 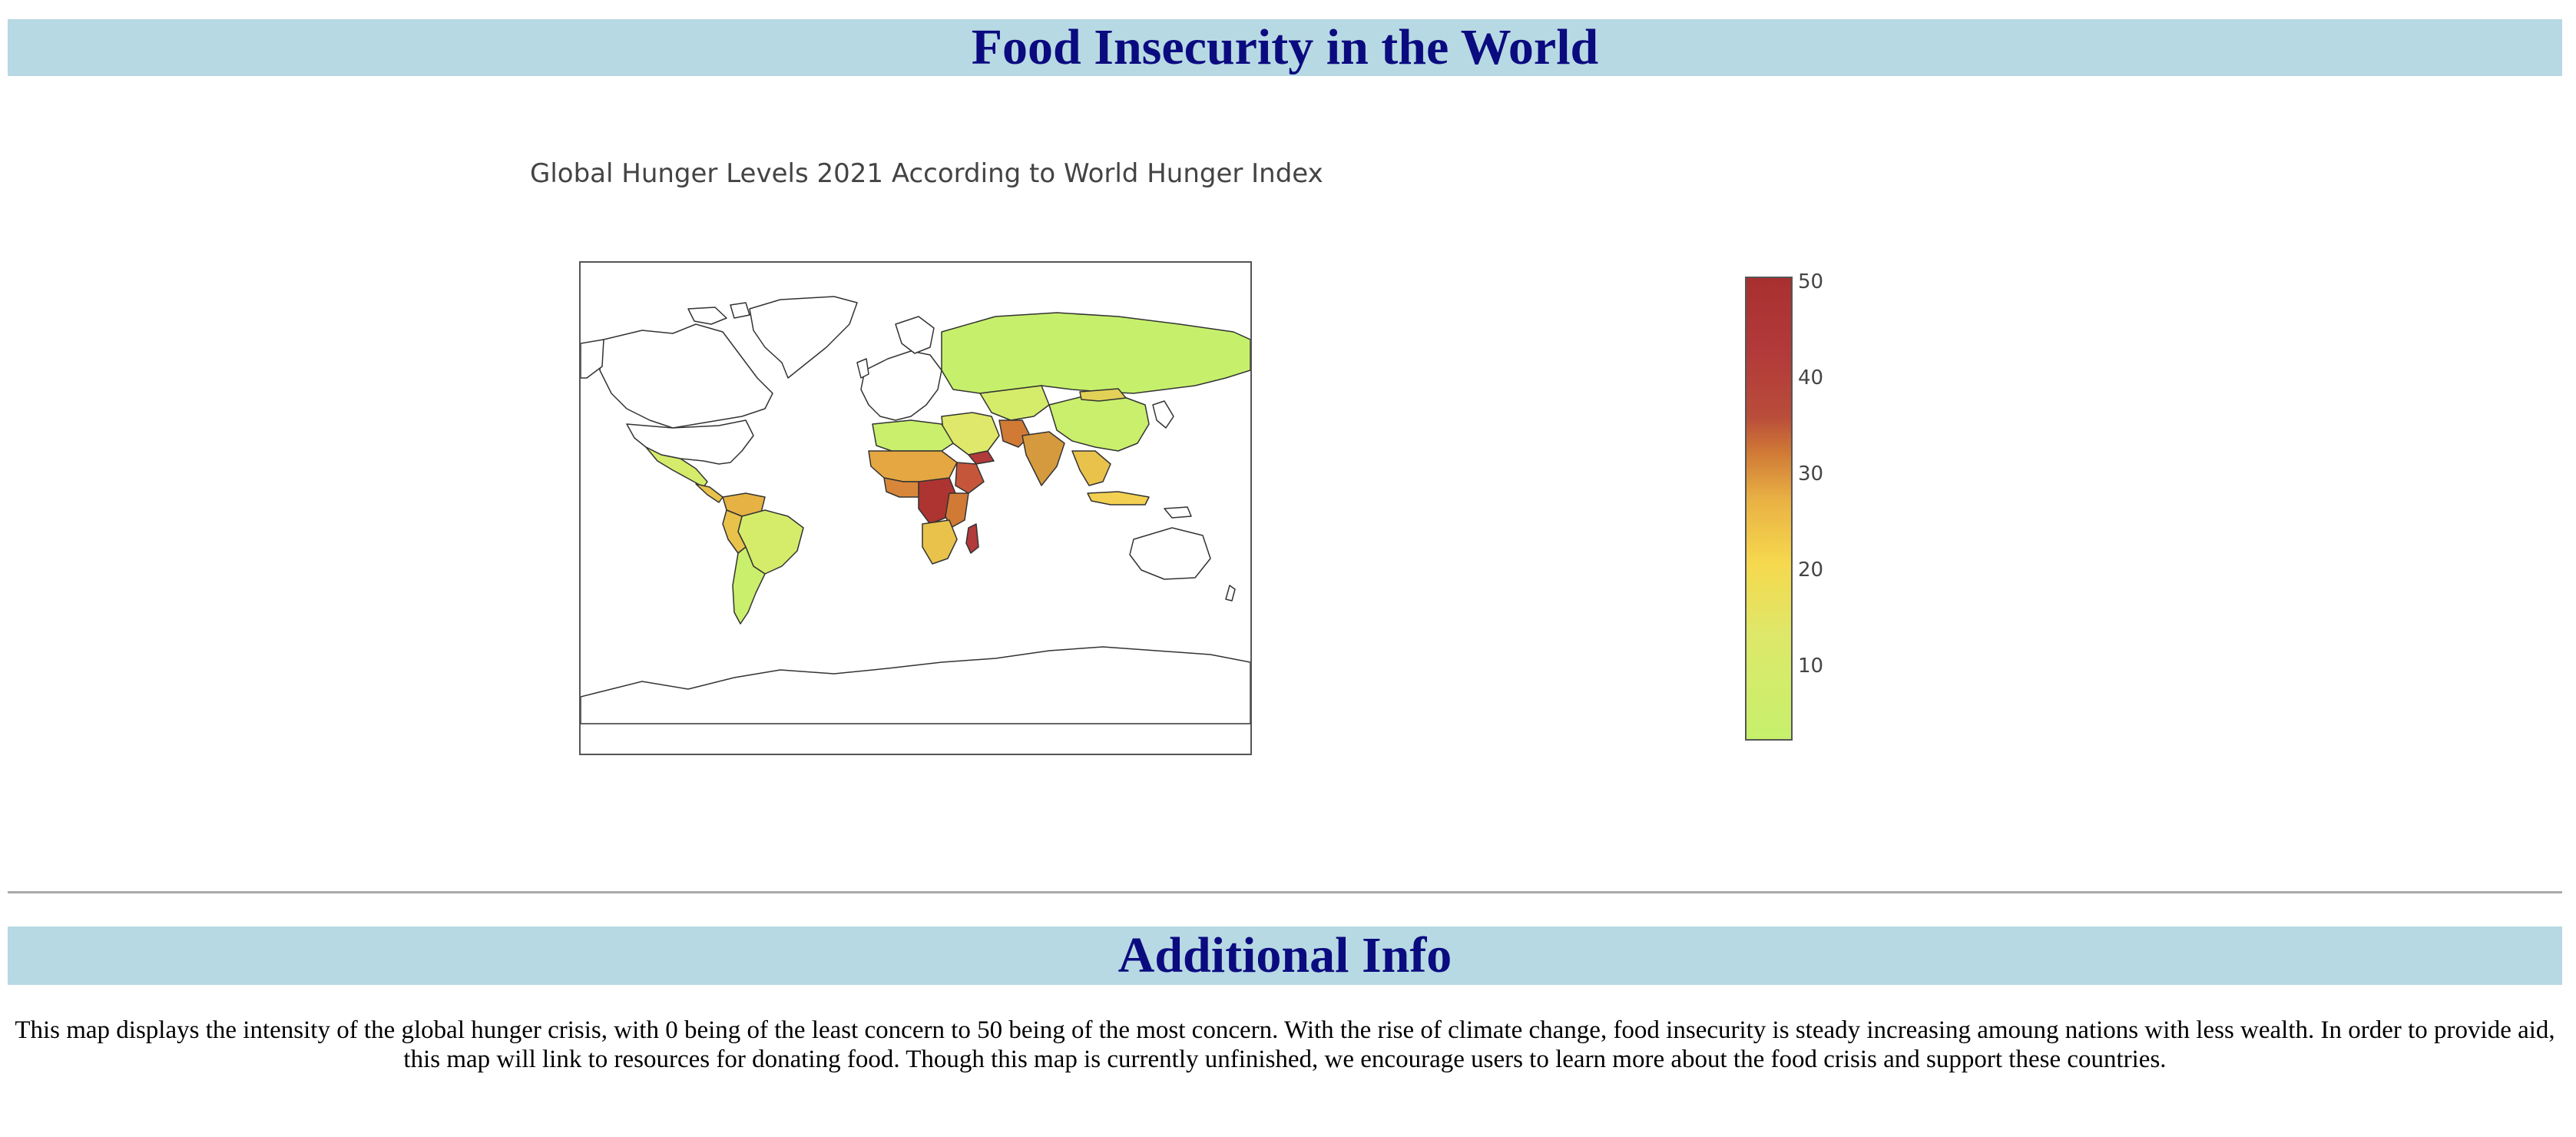 What do you see at coordinates (677, 467) in the screenshot?
I see `region-mexico` at bounding box center [677, 467].